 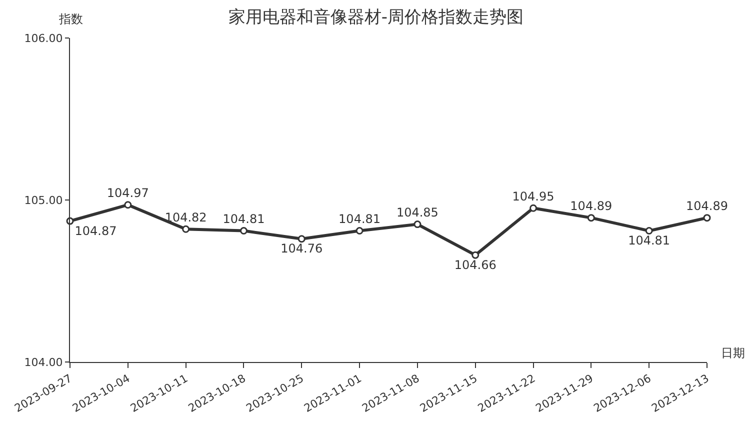 What do you see at coordinates (733, 353) in the screenshot?
I see `x-axis-title: 日期` at bounding box center [733, 353].